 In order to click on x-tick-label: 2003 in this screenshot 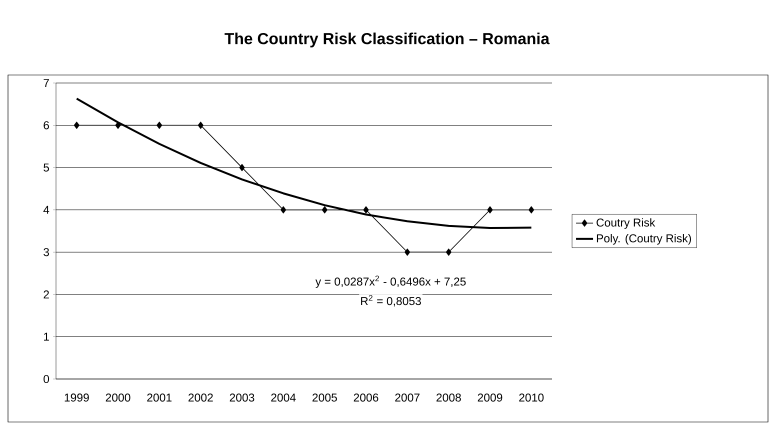, I will do `click(242, 398)`.